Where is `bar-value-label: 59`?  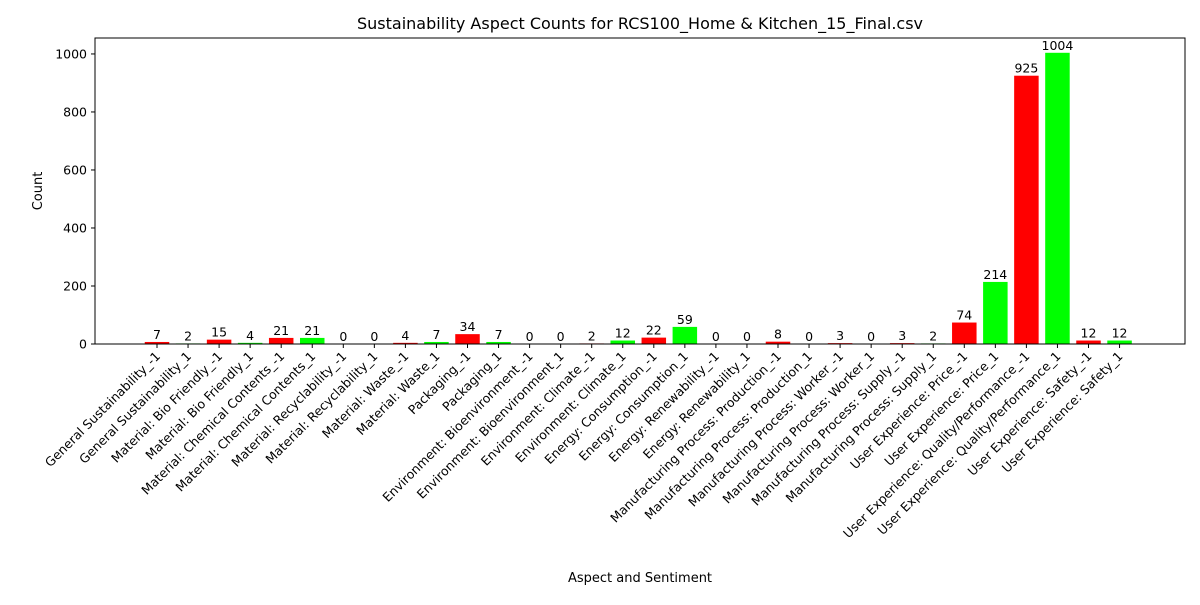 bar-value-label: 59 is located at coordinates (685, 319).